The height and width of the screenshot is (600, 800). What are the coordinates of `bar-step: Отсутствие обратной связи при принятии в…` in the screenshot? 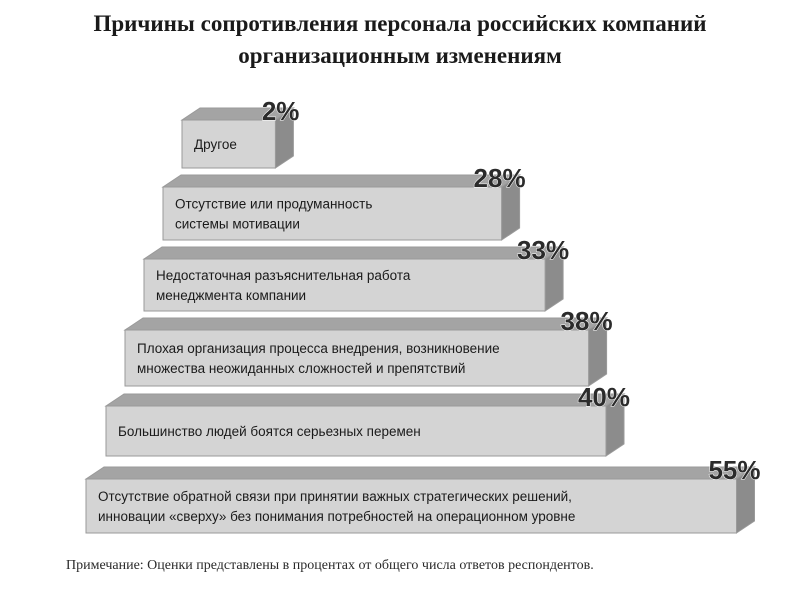 It's located at (422, 494).